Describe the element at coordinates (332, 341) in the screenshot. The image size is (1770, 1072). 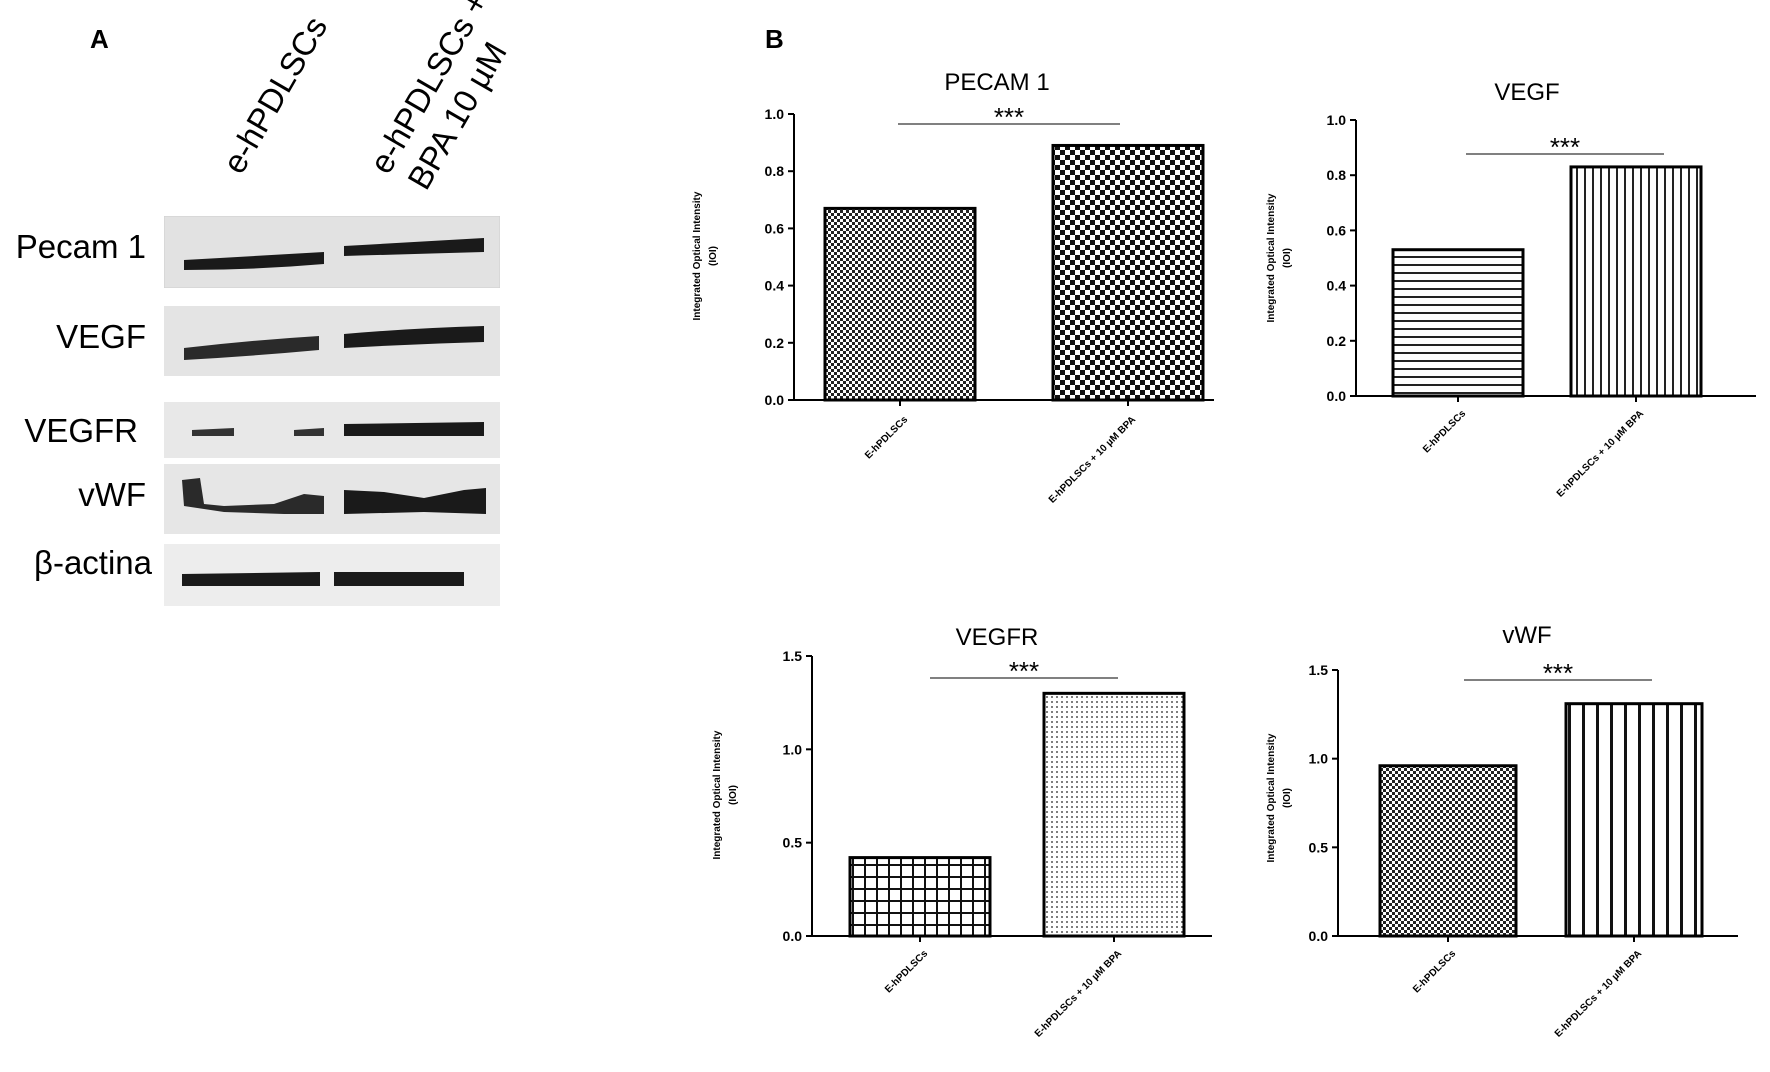
I see `blot-vegf` at that location.